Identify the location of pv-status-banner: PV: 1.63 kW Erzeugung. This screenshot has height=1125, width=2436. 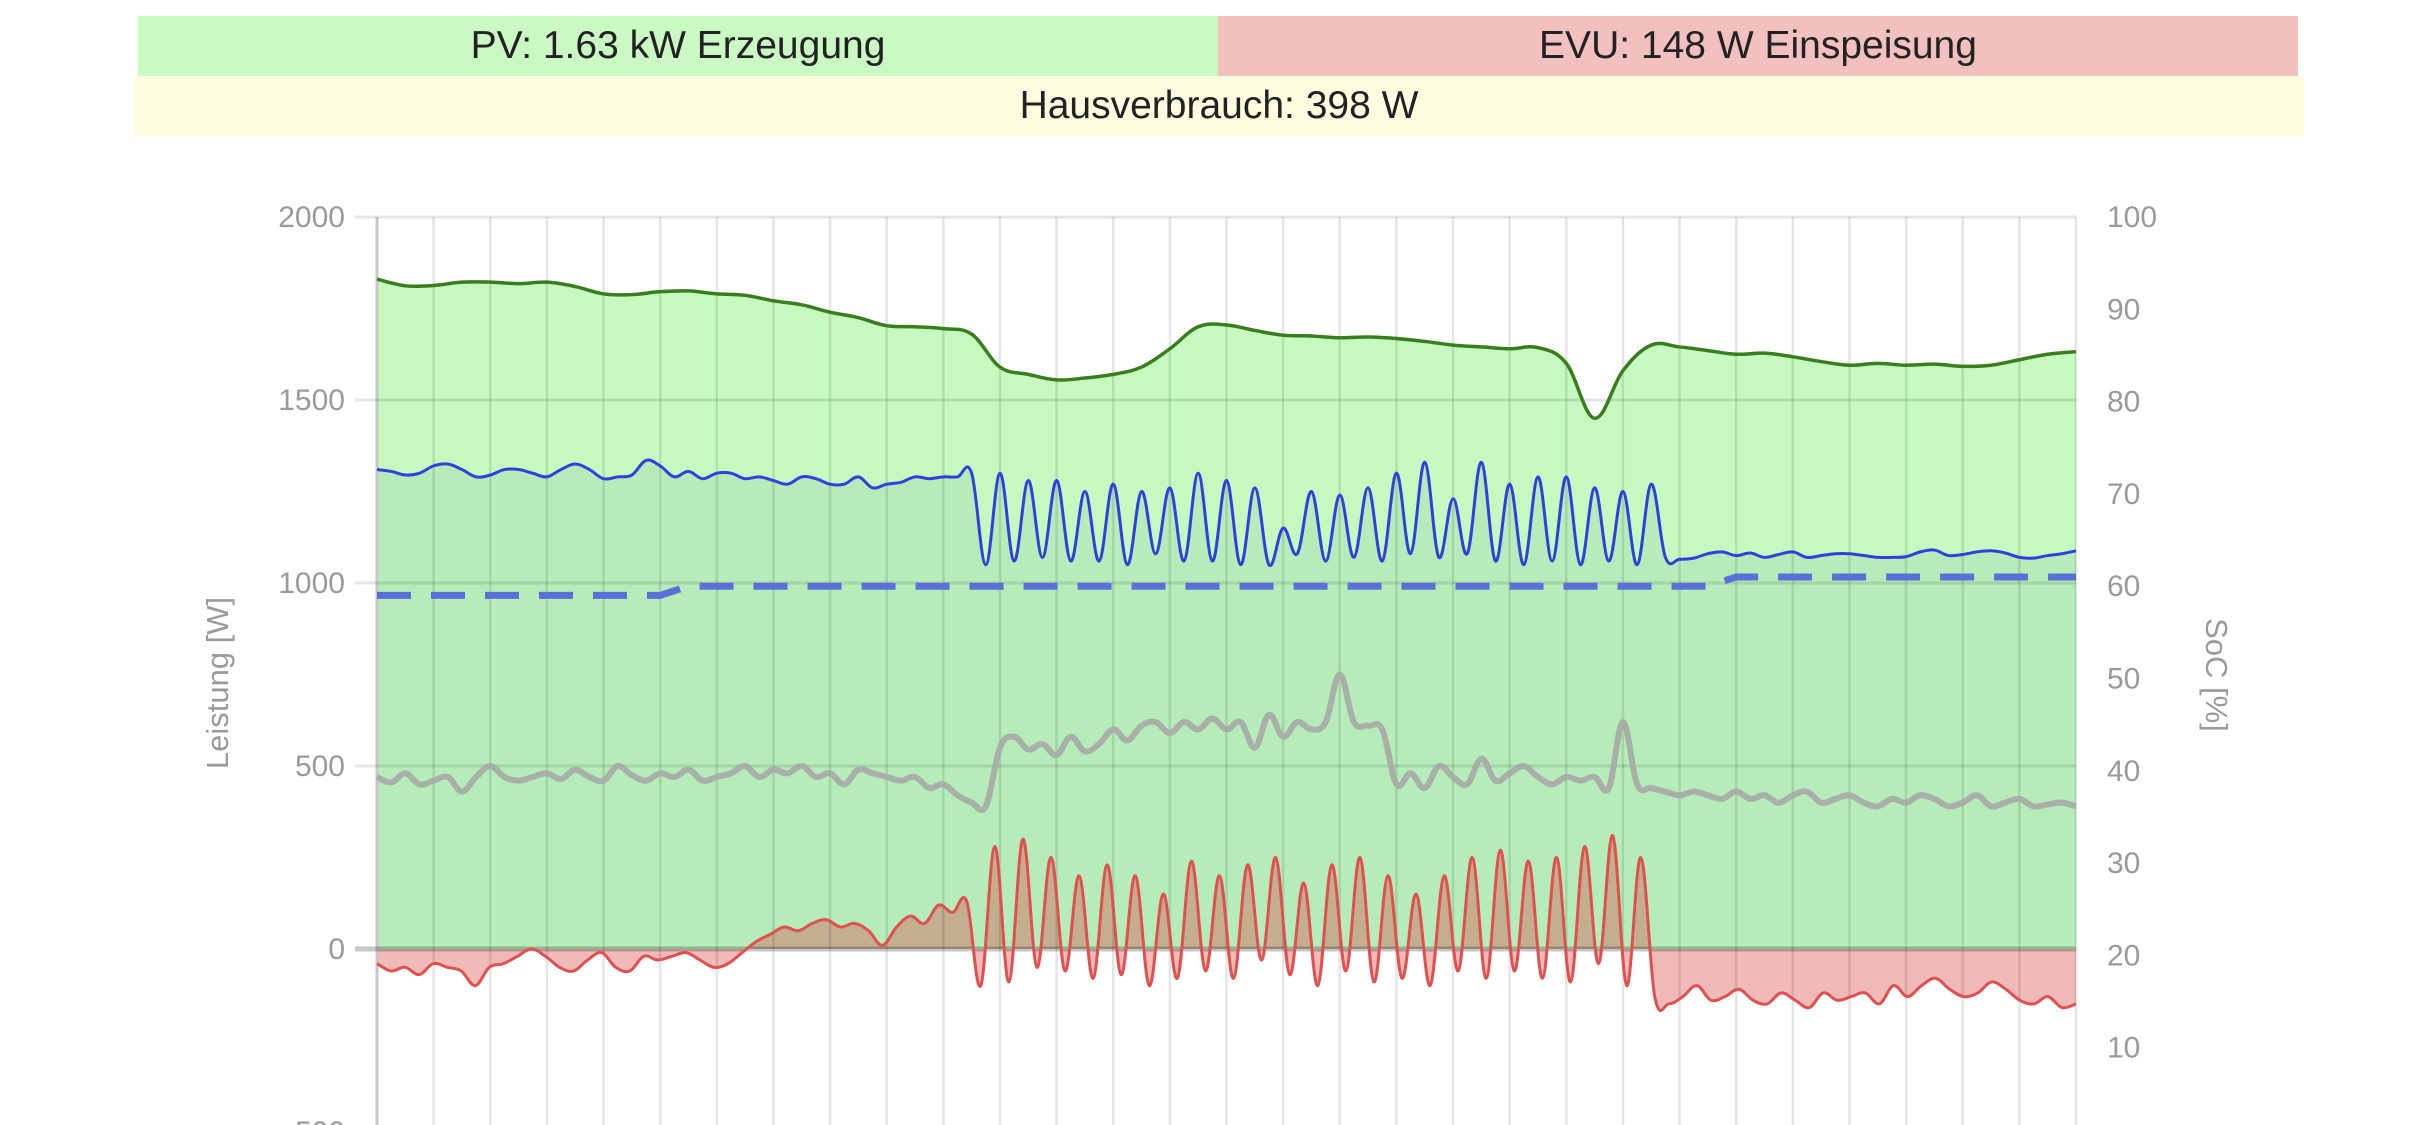
(678, 46).